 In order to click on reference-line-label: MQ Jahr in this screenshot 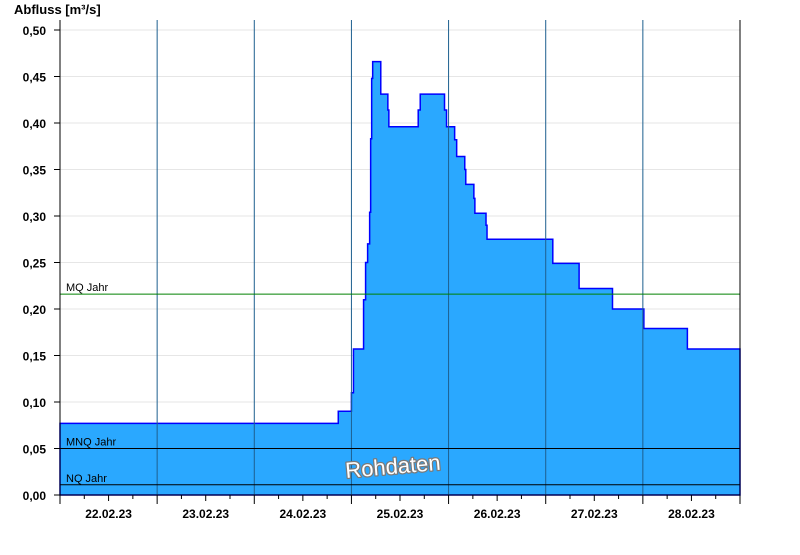, I will do `click(87, 288)`.